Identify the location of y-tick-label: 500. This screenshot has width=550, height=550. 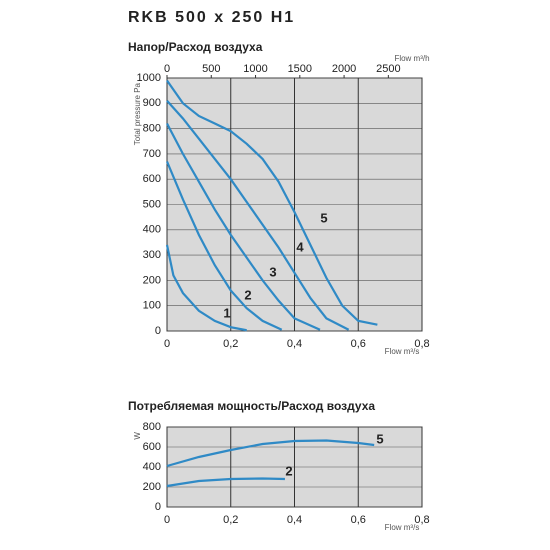
(152, 204).